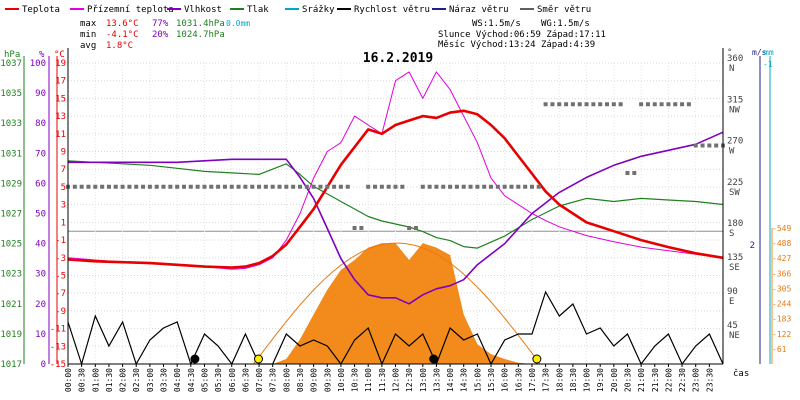 The width and height of the screenshot is (800, 400). I want to click on stat-min-hum: 20%, so click(160, 35).